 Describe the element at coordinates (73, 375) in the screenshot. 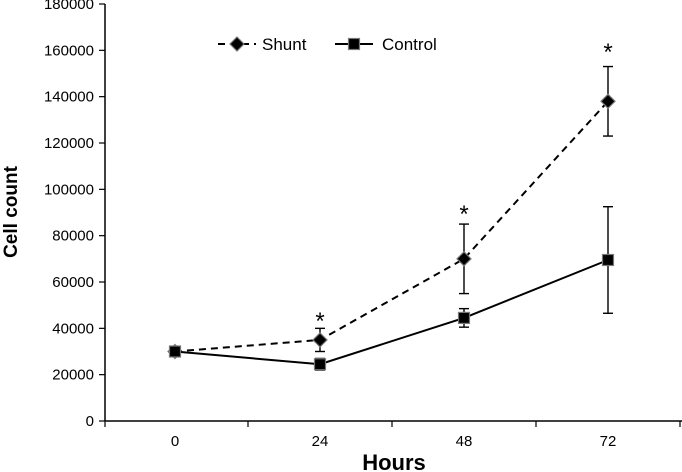

I see `y-tick-label: 20000` at that location.